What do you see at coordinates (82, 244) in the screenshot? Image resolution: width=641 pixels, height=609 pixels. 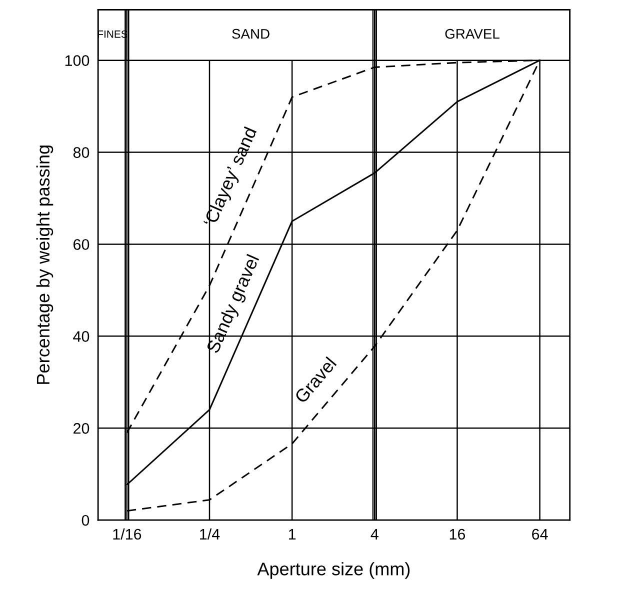 I see `y-tick-label: 60` at bounding box center [82, 244].